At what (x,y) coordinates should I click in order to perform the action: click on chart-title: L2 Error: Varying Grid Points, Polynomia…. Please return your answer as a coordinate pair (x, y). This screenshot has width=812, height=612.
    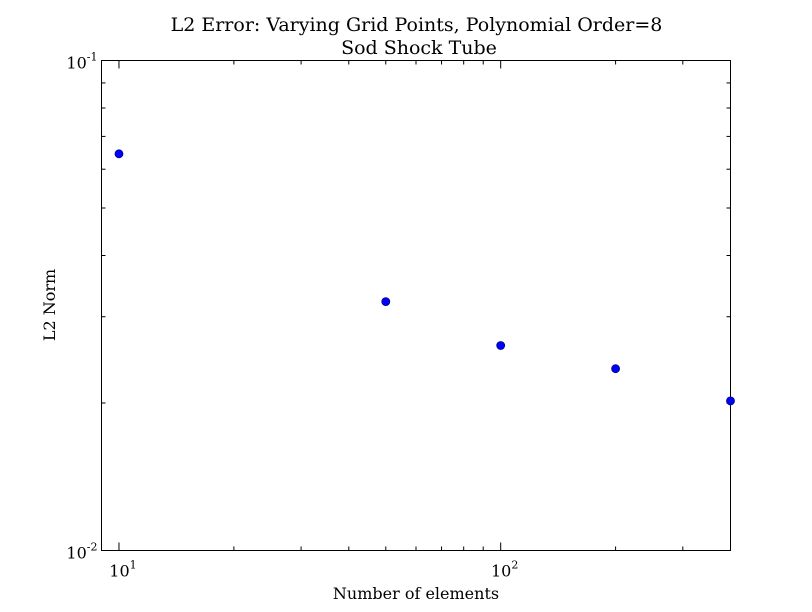
    Looking at the image, I should click on (417, 25).